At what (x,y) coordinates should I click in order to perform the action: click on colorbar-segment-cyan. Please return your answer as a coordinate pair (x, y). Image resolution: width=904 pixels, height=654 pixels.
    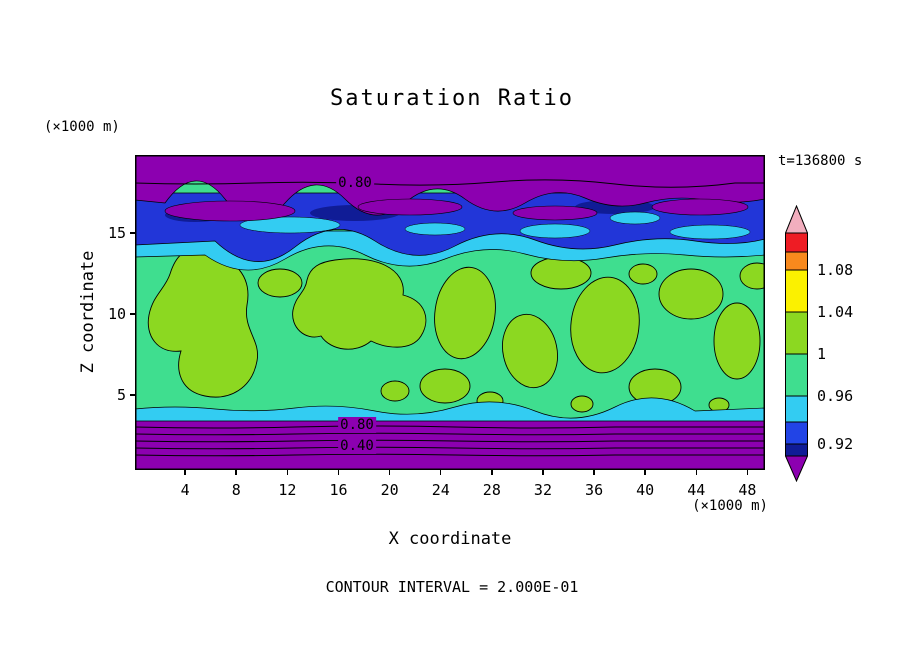
    Looking at the image, I should click on (796, 409).